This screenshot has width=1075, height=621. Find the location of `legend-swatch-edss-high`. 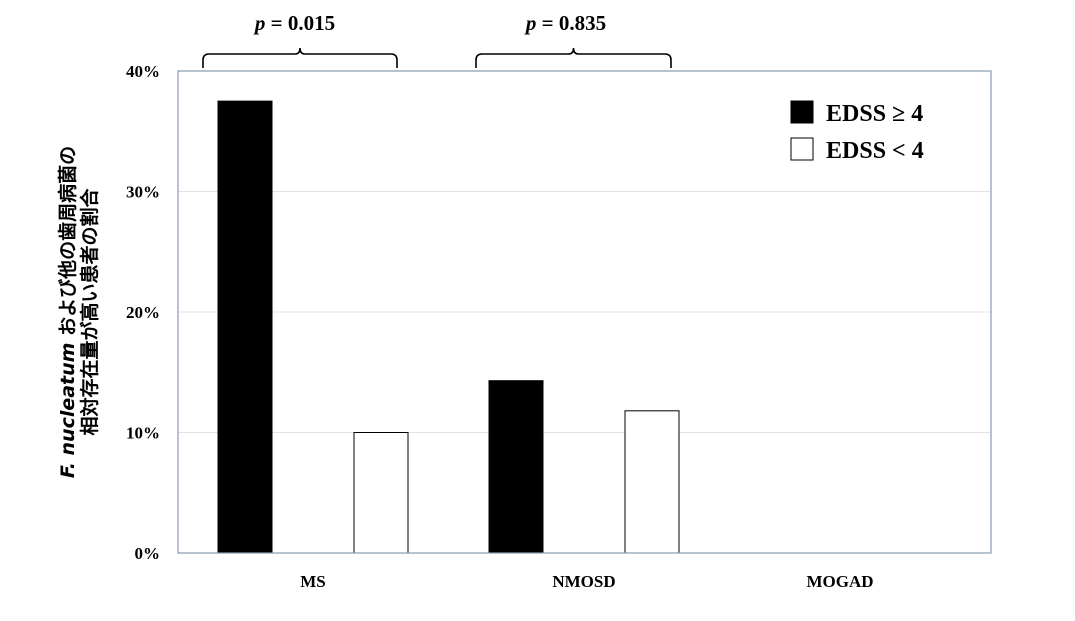

legend-swatch-edss-high is located at coordinates (802, 112).